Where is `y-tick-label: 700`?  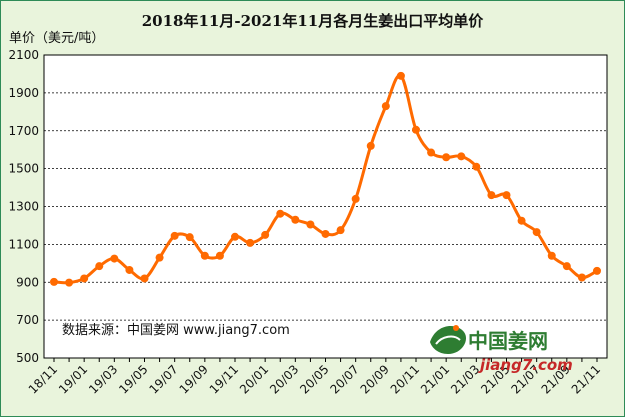 y-tick-label: 700 is located at coordinates (27, 320).